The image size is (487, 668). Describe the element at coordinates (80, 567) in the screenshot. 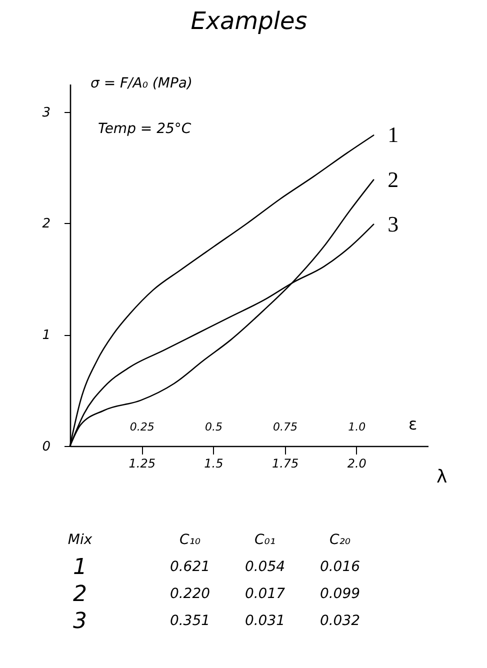

I see `text: 1` at that location.